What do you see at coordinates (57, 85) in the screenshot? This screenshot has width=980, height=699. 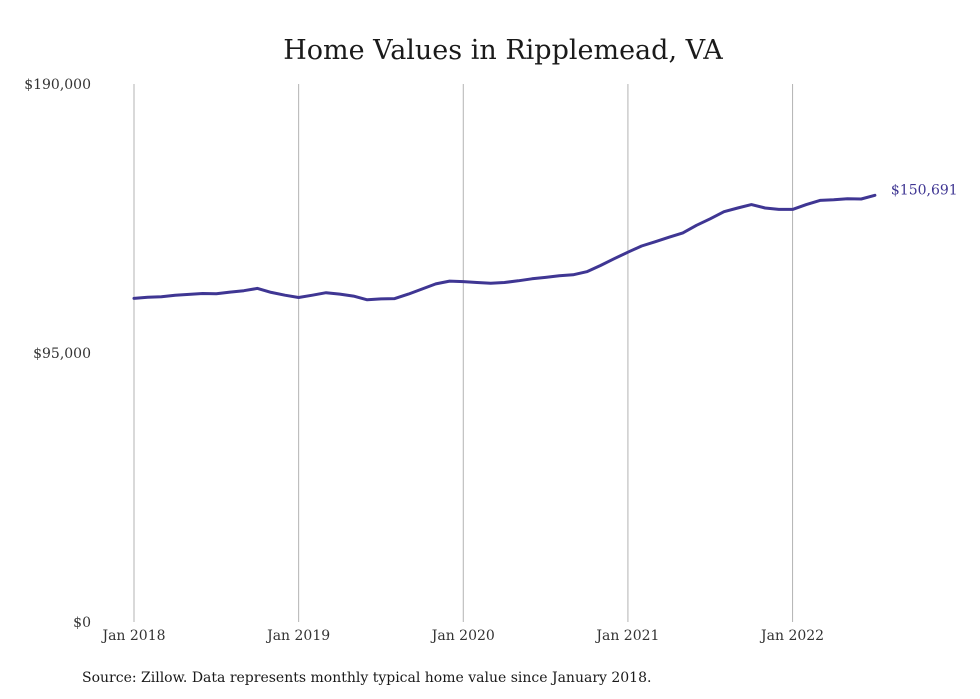 I see `y-tick-label: $190,000` at bounding box center [57, 85].